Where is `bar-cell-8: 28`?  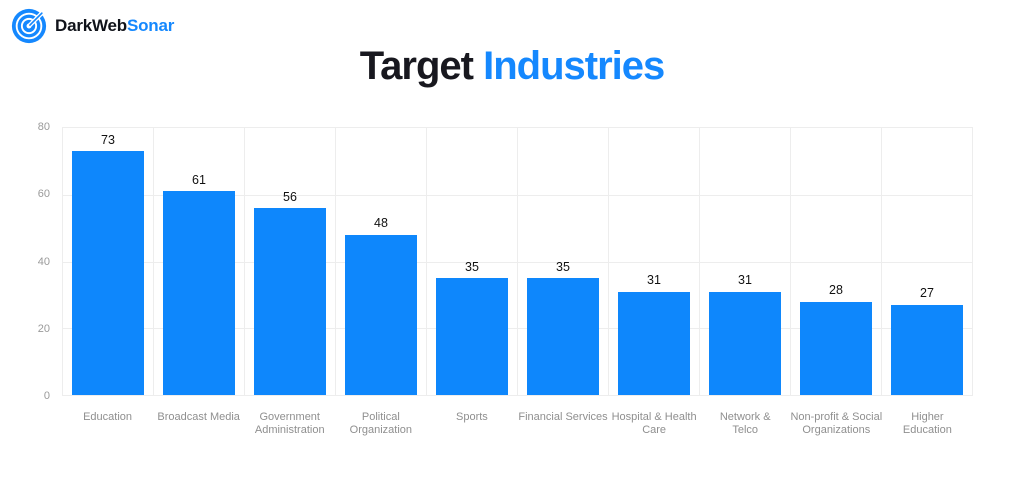 bar-cell-8: 28 is located at coordinates (836, 261).